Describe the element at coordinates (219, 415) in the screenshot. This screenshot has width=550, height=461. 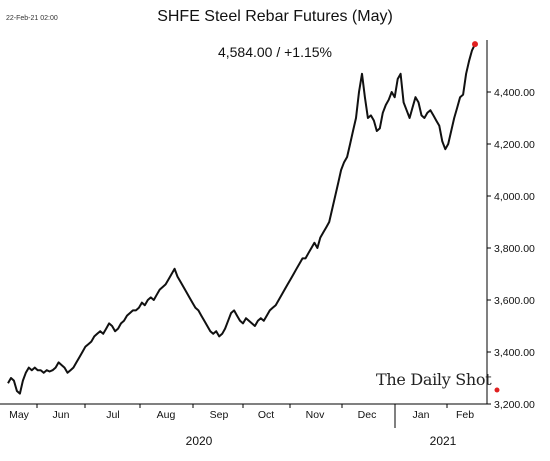
I see `x-tick-label: Sep` at that location.